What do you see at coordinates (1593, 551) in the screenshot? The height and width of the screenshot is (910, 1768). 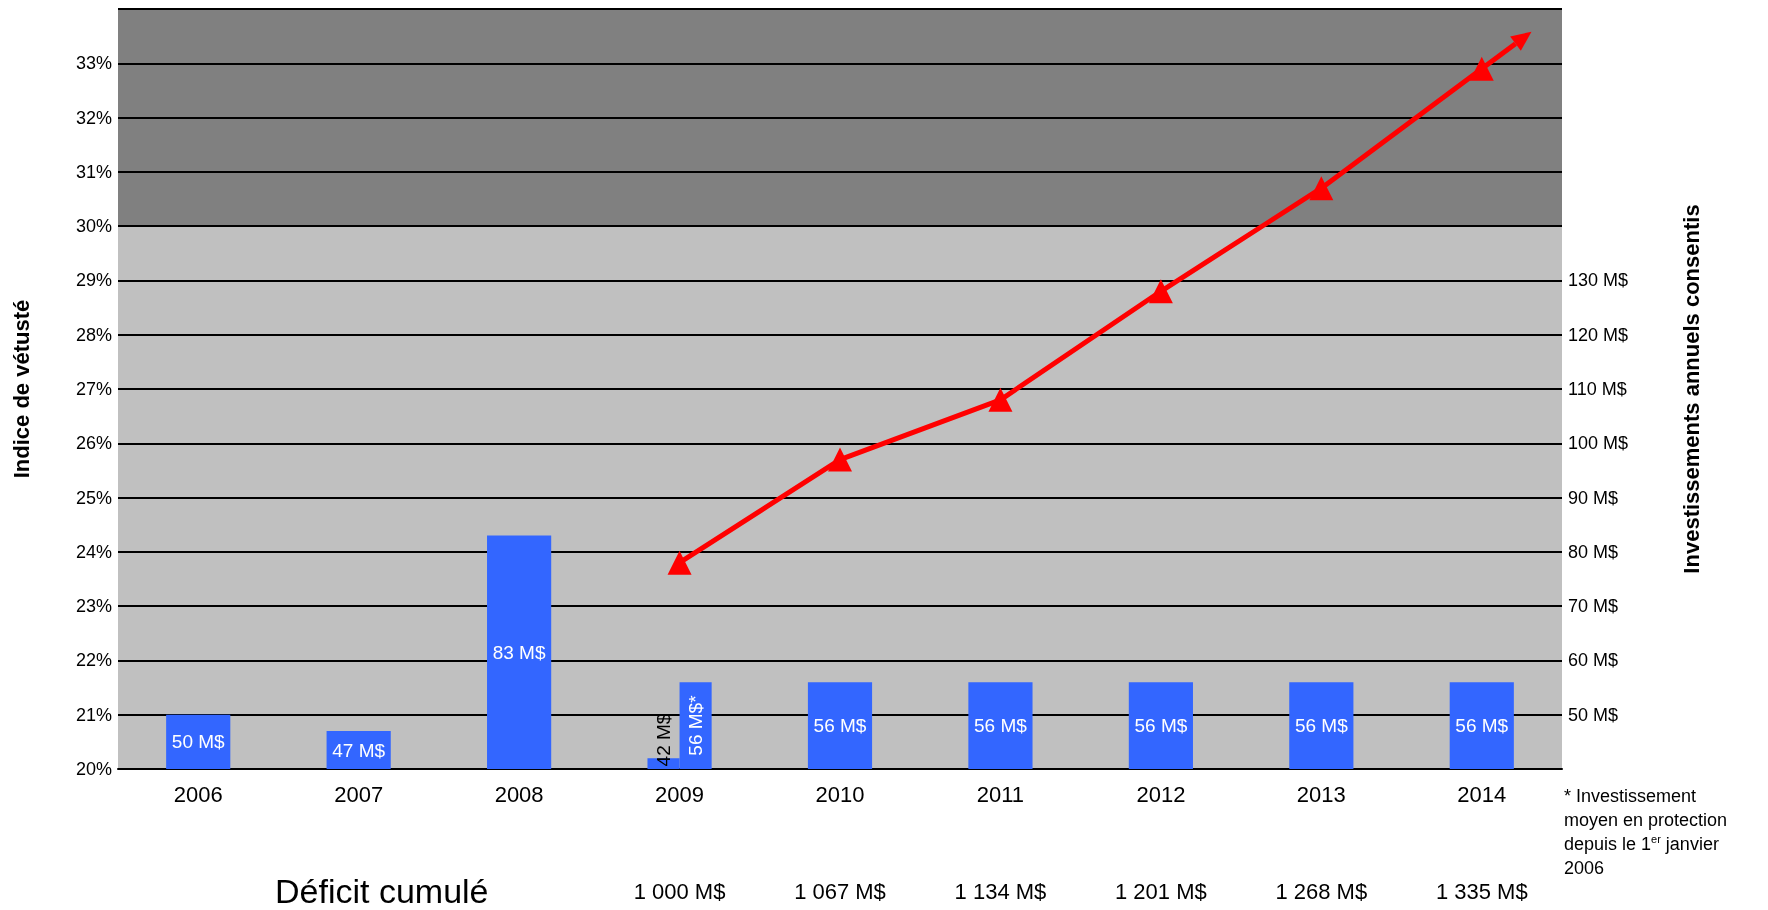 I see `y2-tick-label: 80 M$` at bounding box center [1593, 551].